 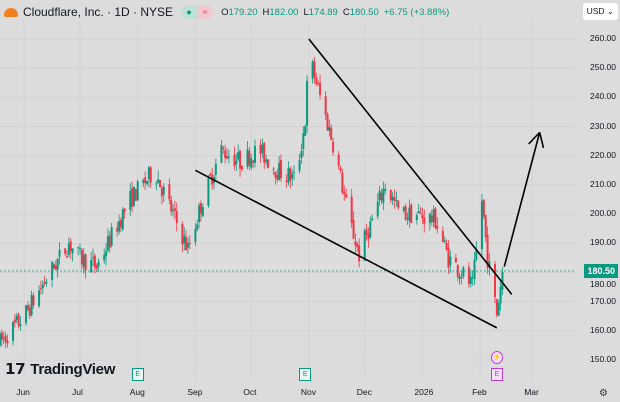 I want to click on high-value: H182.00, so click(x=280, y=12).